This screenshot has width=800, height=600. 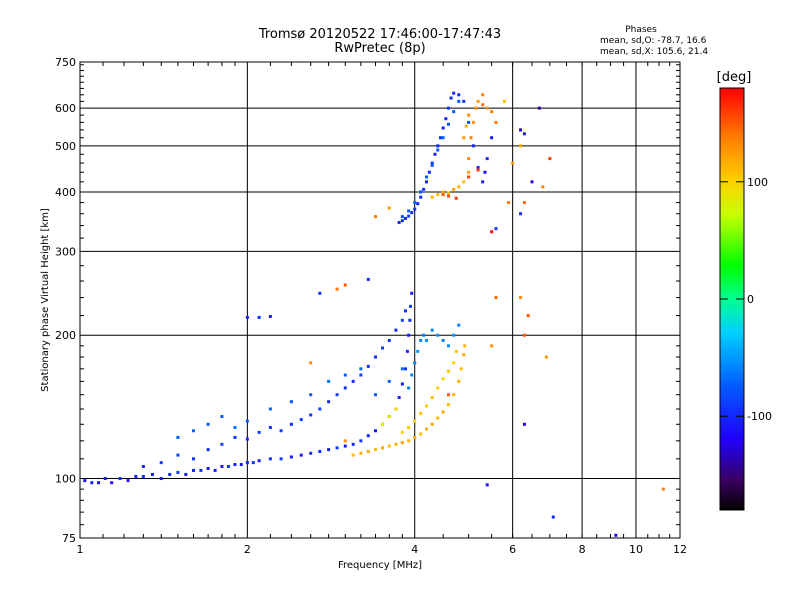 I want to click on x-tick-label: 4, so click(x=414, y=549).